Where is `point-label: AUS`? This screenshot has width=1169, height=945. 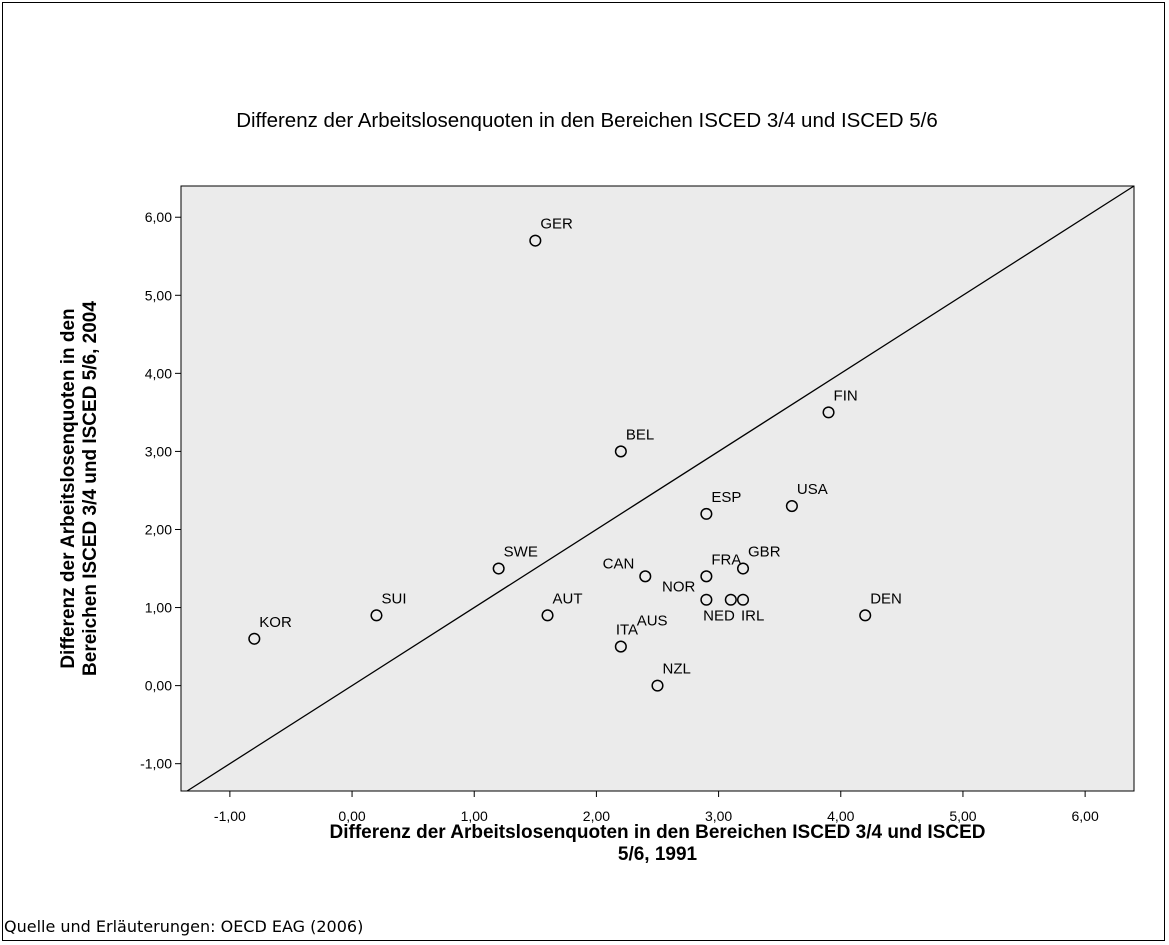
point-label: AUS is located at coordinates (652, 621).